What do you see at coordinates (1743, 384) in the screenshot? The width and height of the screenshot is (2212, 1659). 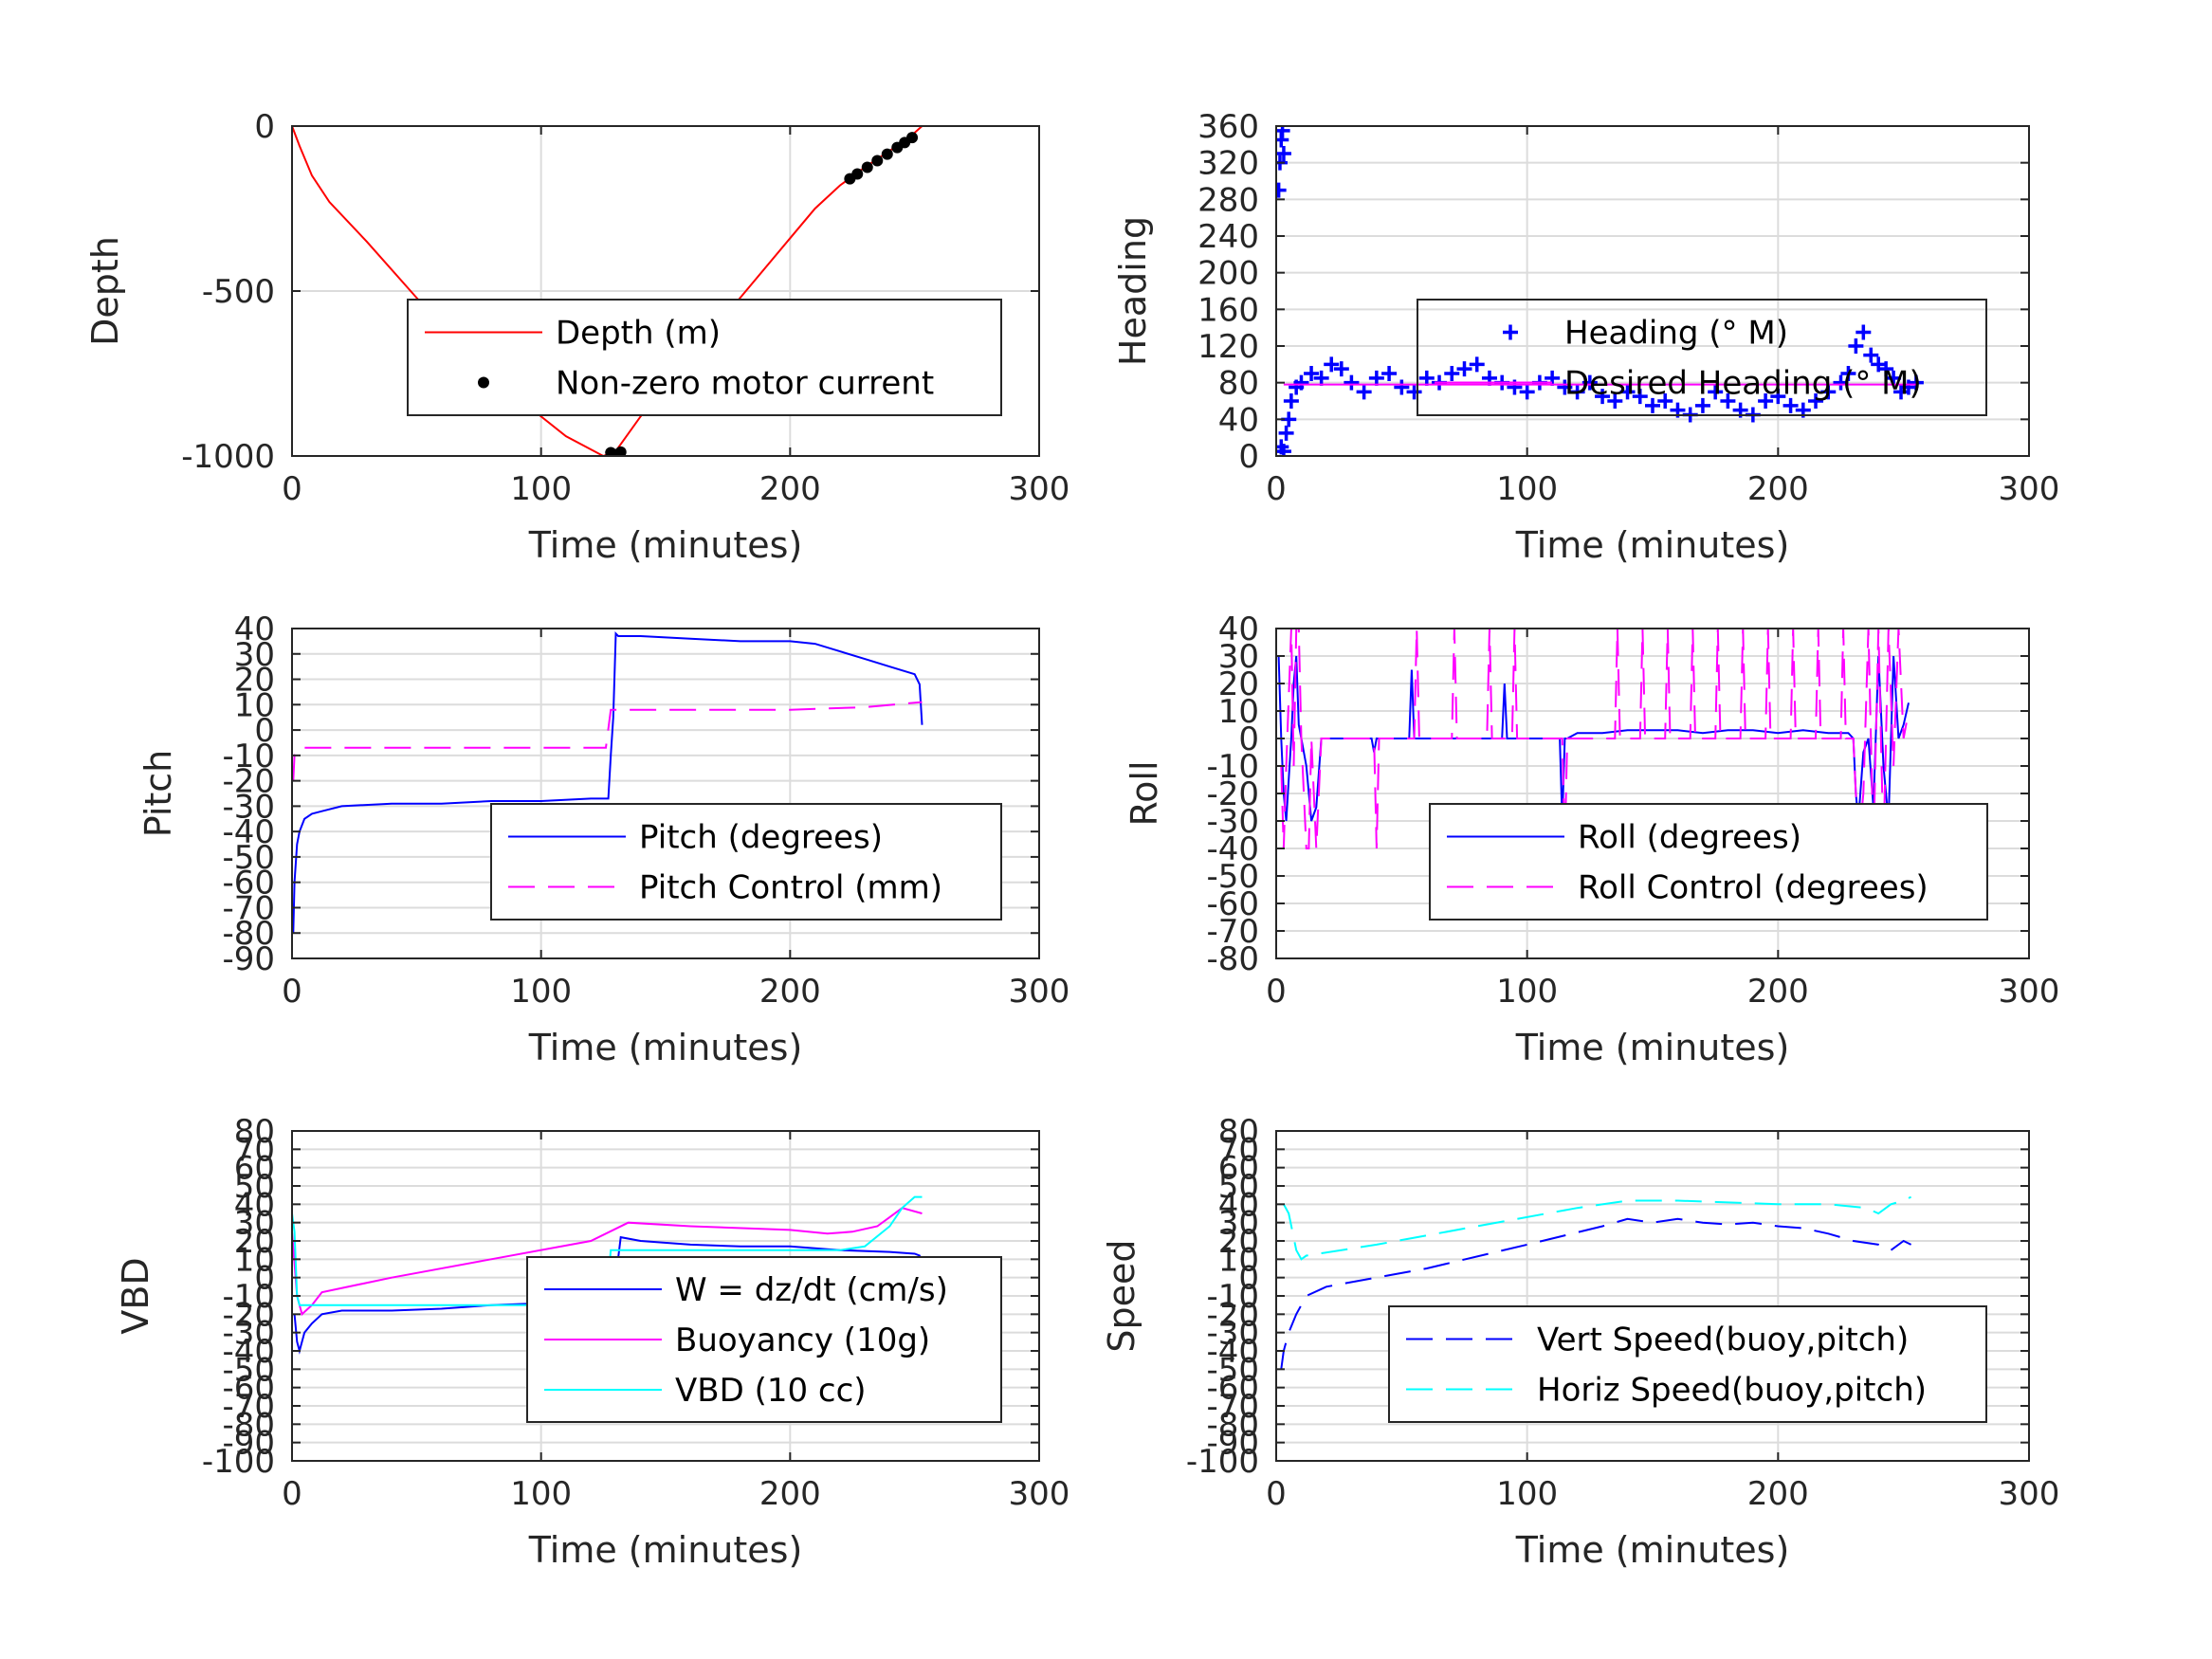 I see `legend-label: Desired Heading (° M)` at bounding box center [1743, 384].